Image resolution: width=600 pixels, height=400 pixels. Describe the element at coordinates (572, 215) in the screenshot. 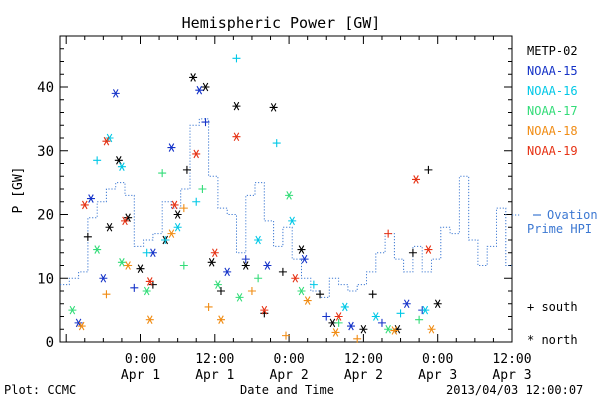

I see `legend-ovation-label: Ovation` at that location.